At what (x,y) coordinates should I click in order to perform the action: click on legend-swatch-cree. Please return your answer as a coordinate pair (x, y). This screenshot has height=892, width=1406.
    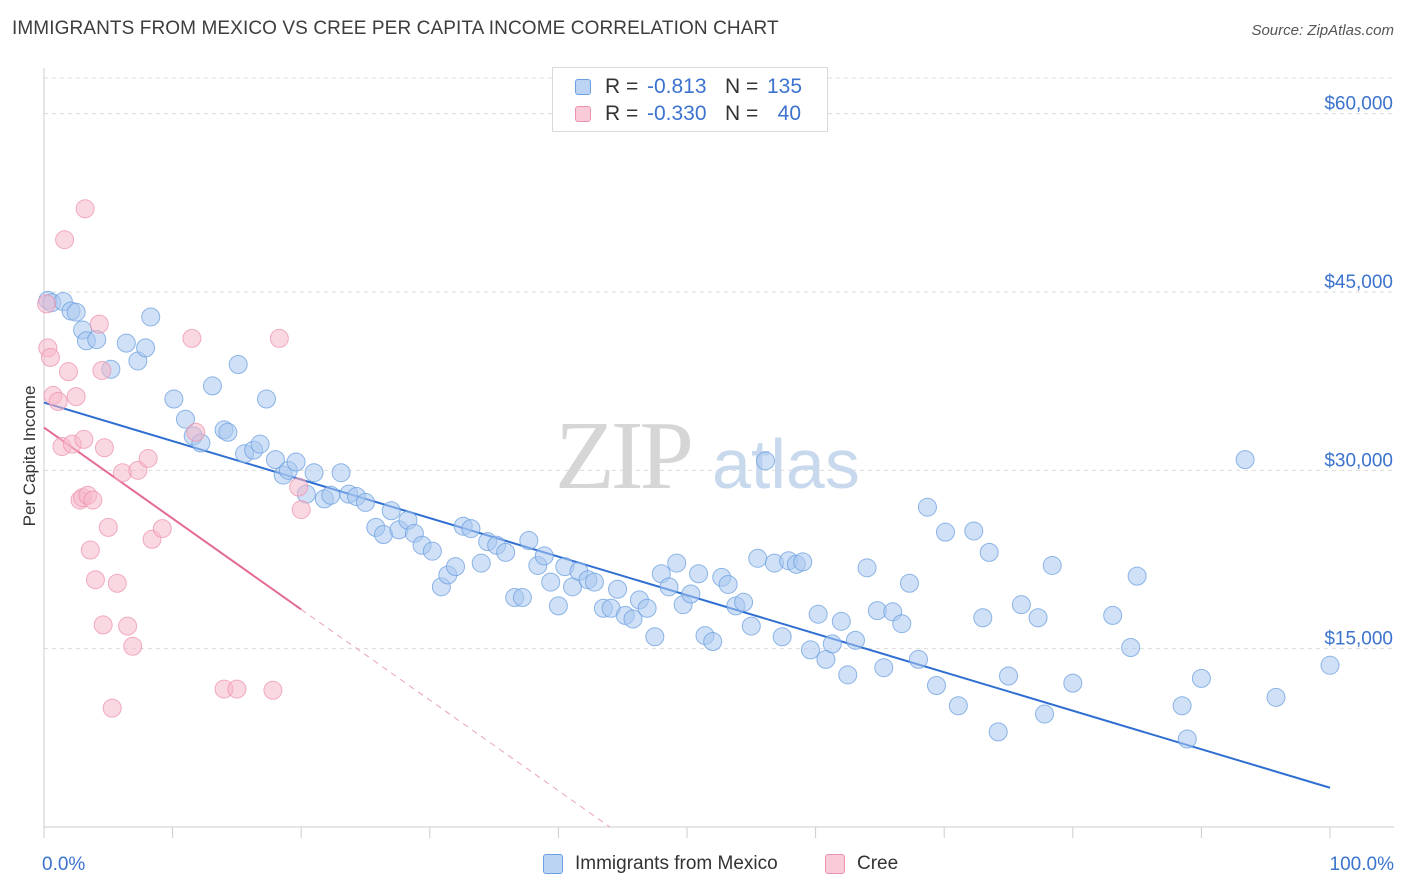
    Looking at the image, I should click on (583, 114).